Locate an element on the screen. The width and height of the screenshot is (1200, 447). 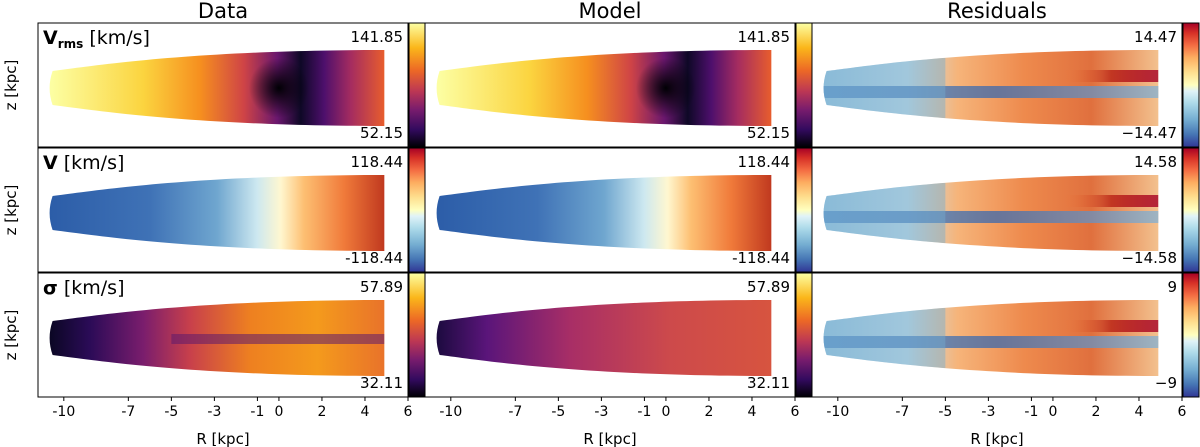
colorbar-min-label: −14.47 is located at coordinates (1149, 133).